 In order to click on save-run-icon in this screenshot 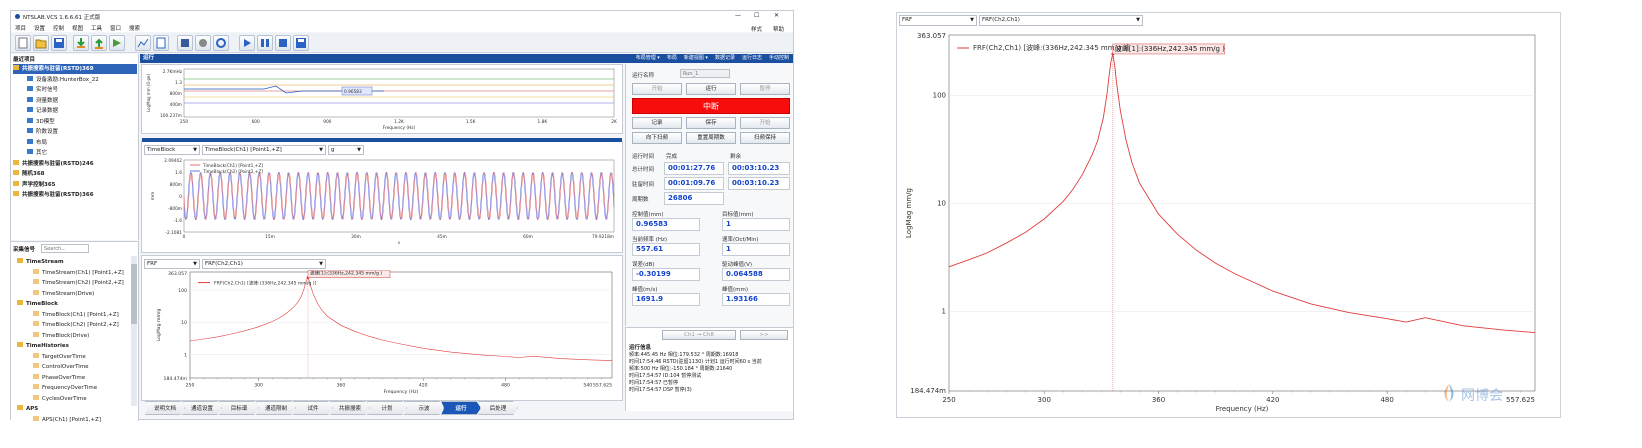, I will do `click(301, 43)`.